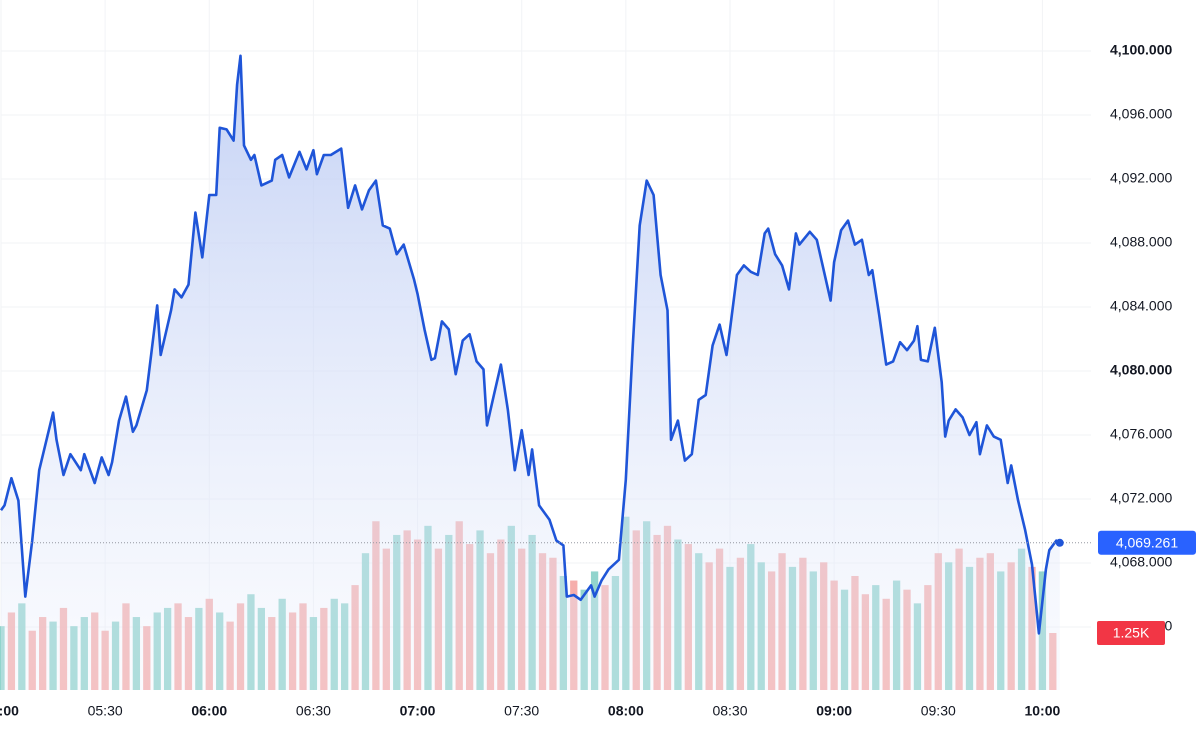 This screenshot has width=1200, height=732. I want to click on x-tick-label: 06:00, so click(209, 711).